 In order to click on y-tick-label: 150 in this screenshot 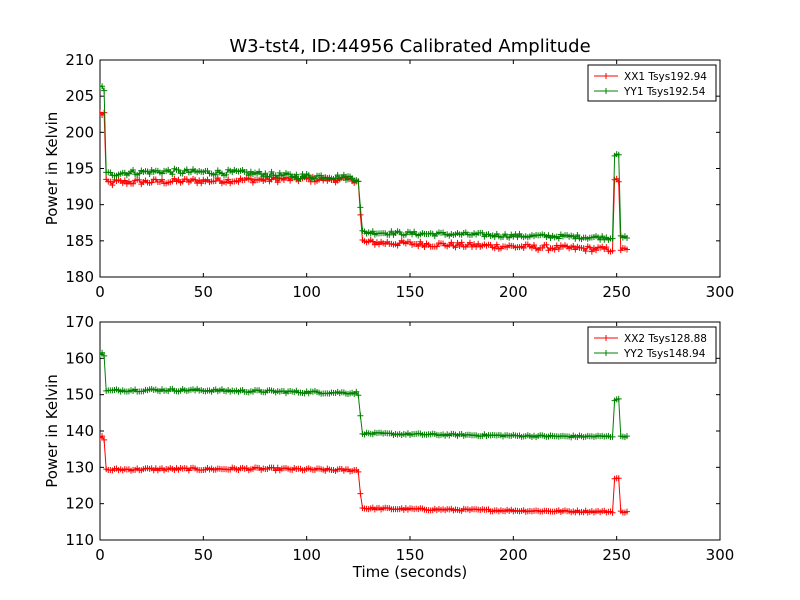, I will do `click(79, 395)`.